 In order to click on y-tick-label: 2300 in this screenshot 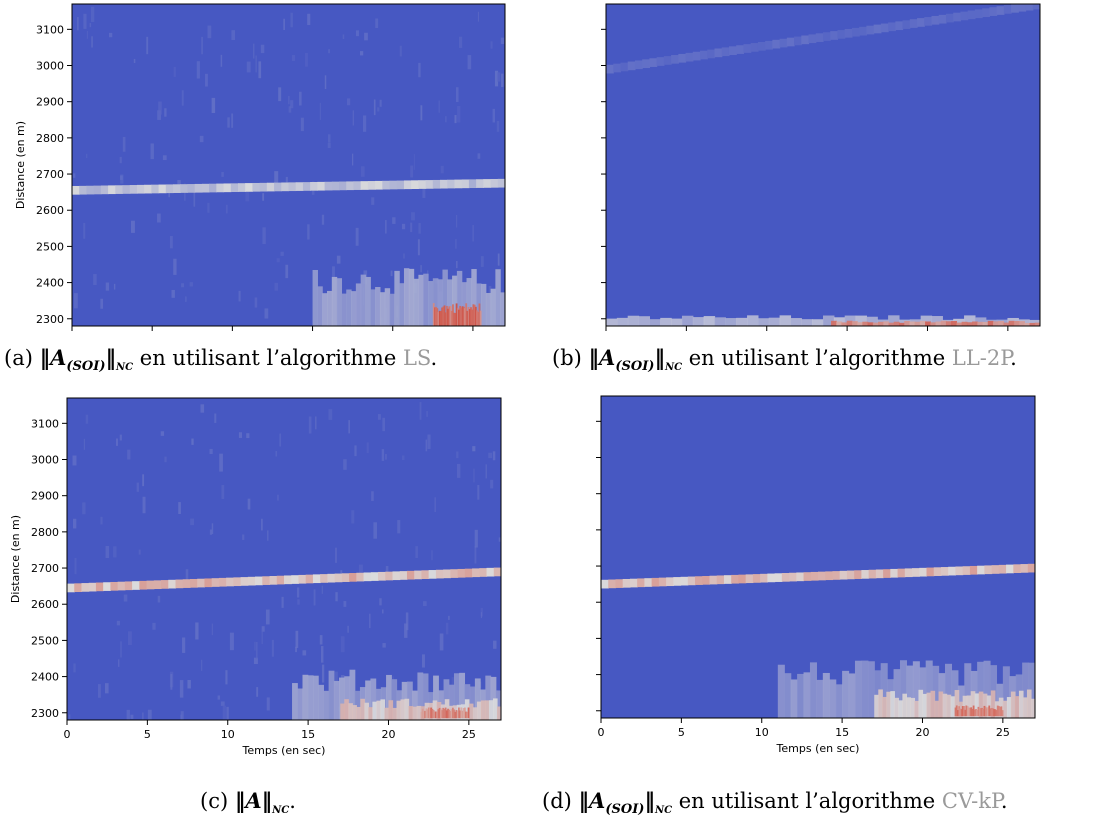, I will do `click(50, 319)`.